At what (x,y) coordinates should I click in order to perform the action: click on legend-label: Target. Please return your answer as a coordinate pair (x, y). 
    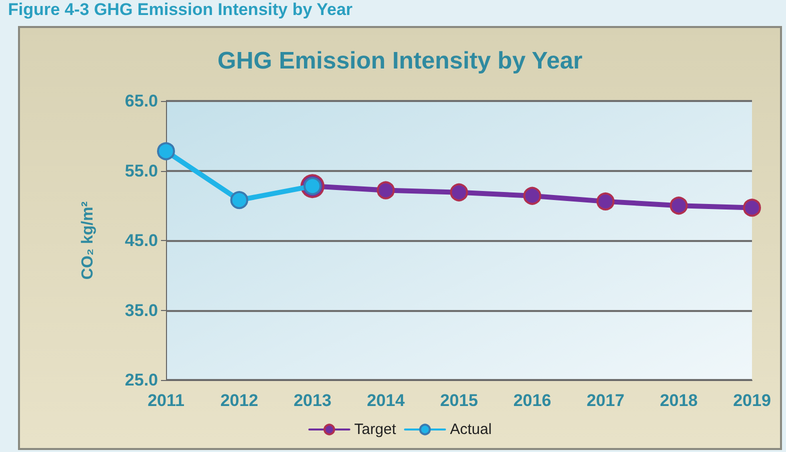
    Looking at the image, I should click on (375, 429).